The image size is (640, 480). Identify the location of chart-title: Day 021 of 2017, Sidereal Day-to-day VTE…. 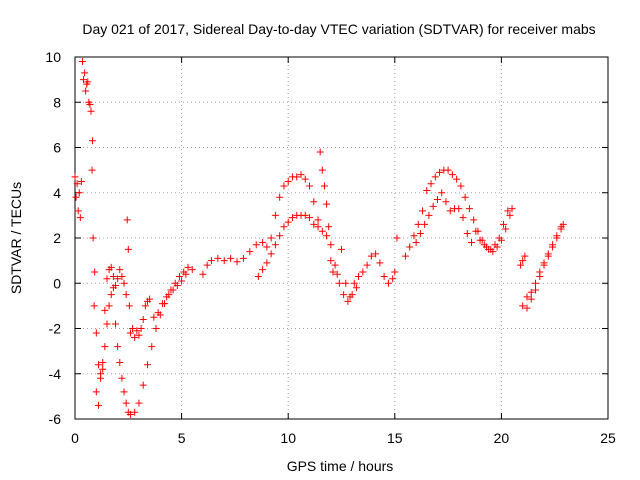
(338, 29).